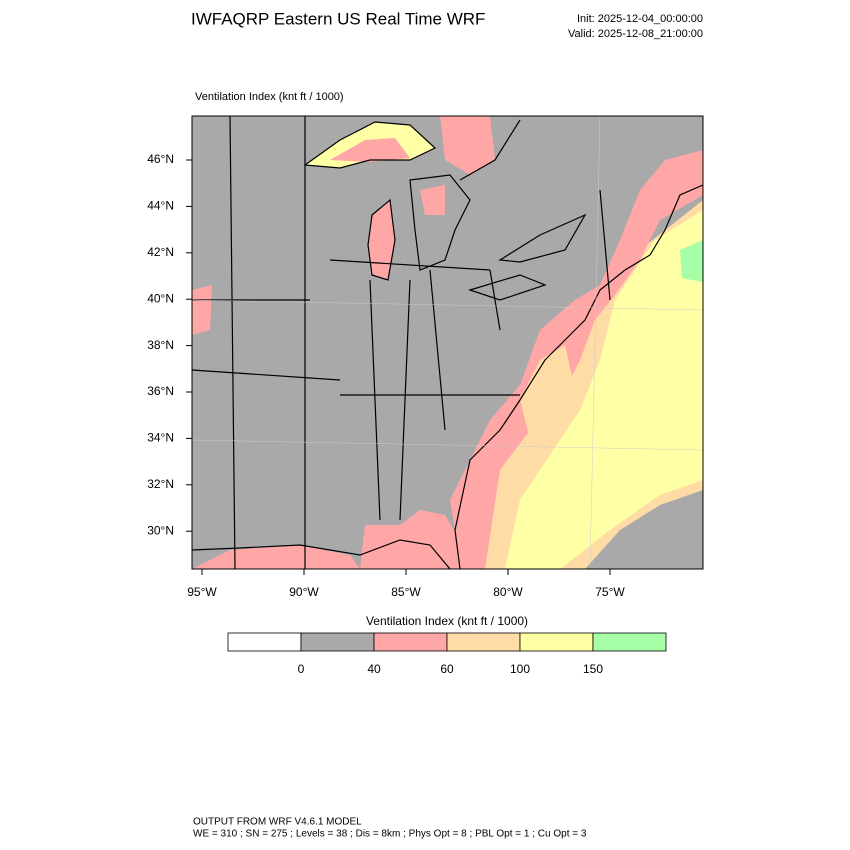 The width and height of the screenshot is (850, 850). I want to click on colorbar-label: 0, so click(301, 669).